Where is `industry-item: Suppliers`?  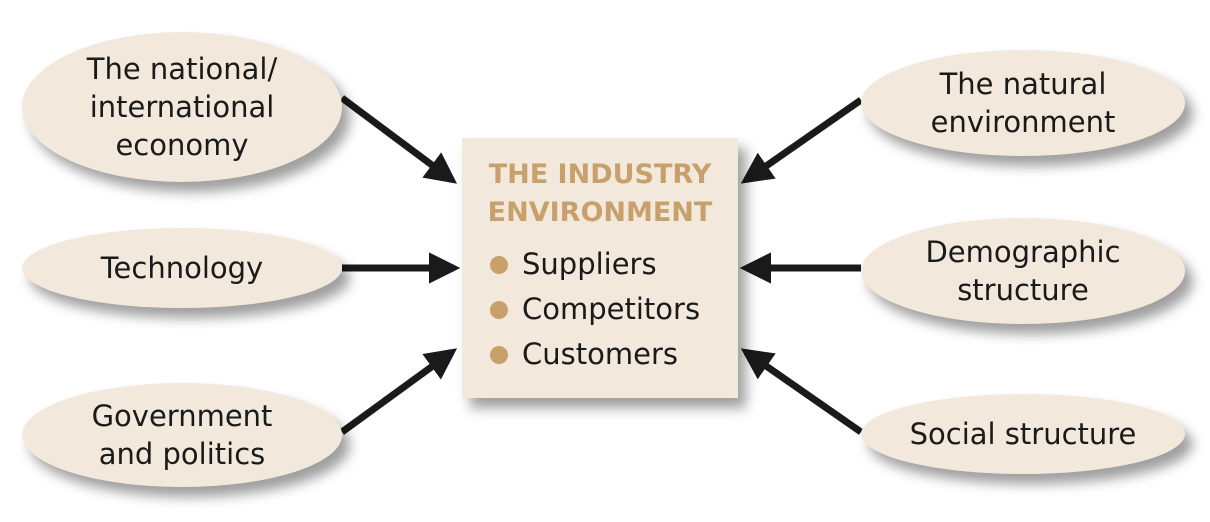 industry-item: Suppliers is located at coordinates (614, 264).